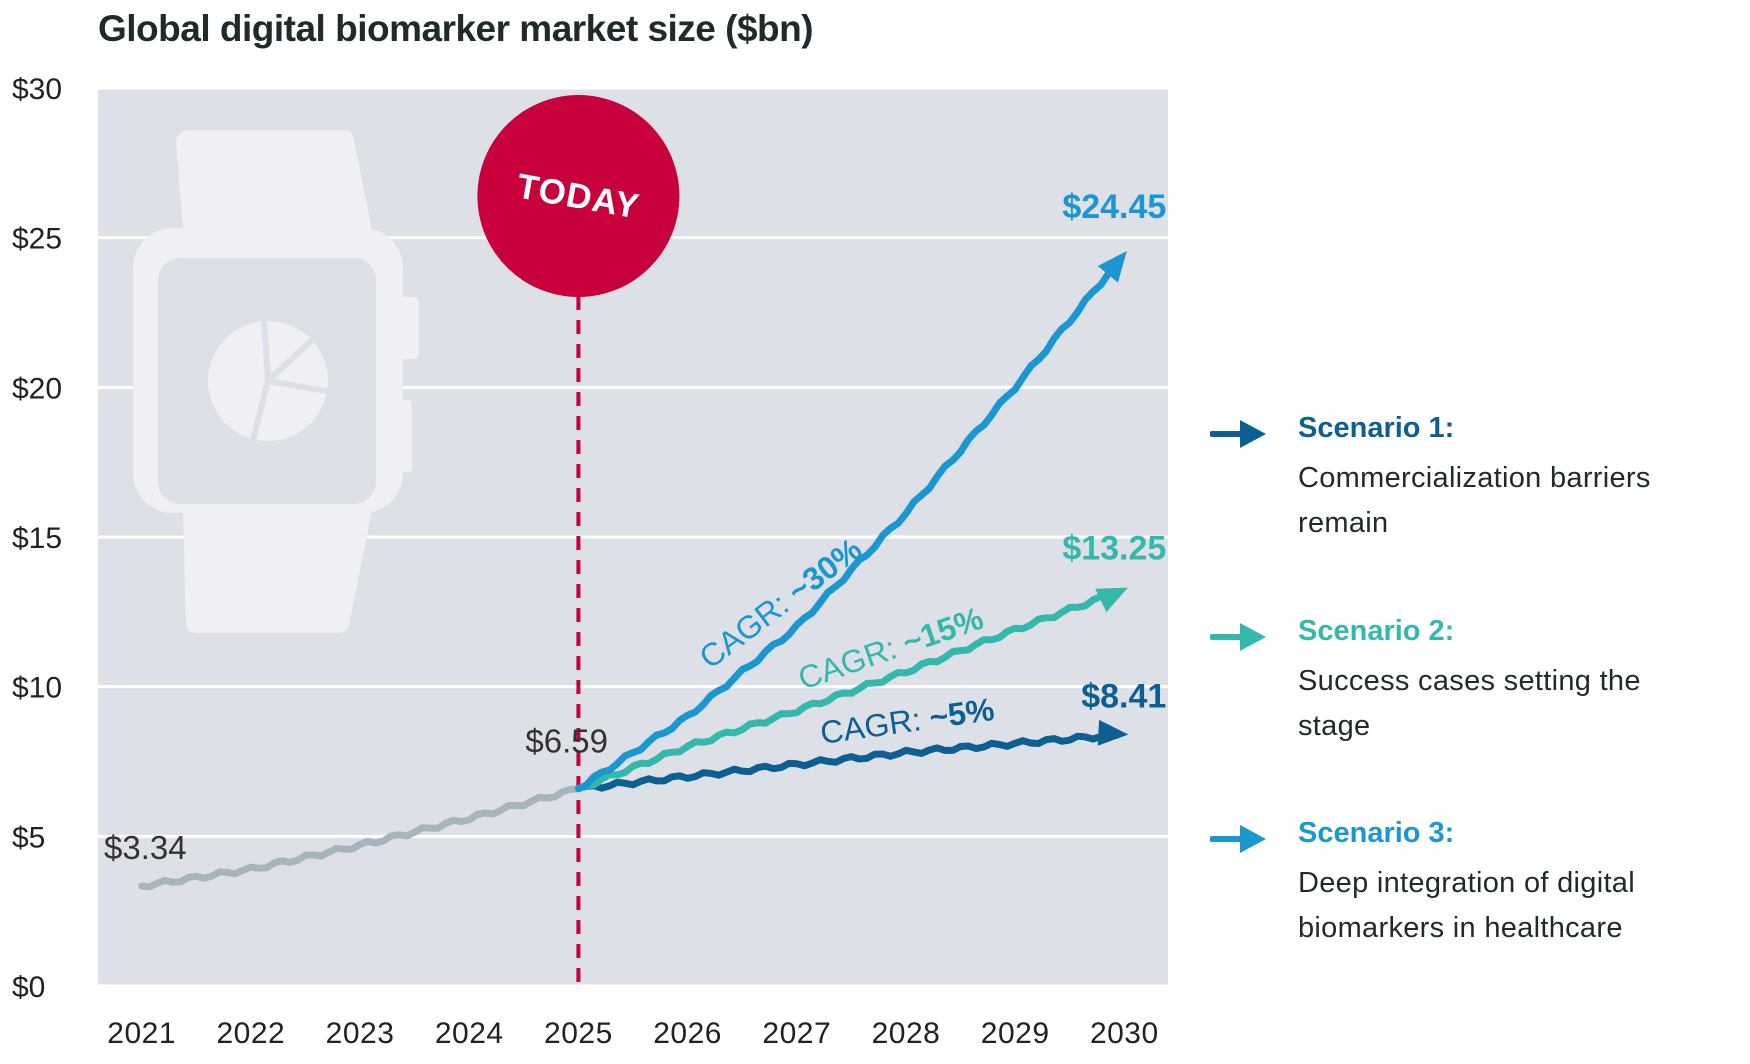 The image size is (1750, 1064). I want to click on legend-title: Scenario 2:, so click(1376, 631).